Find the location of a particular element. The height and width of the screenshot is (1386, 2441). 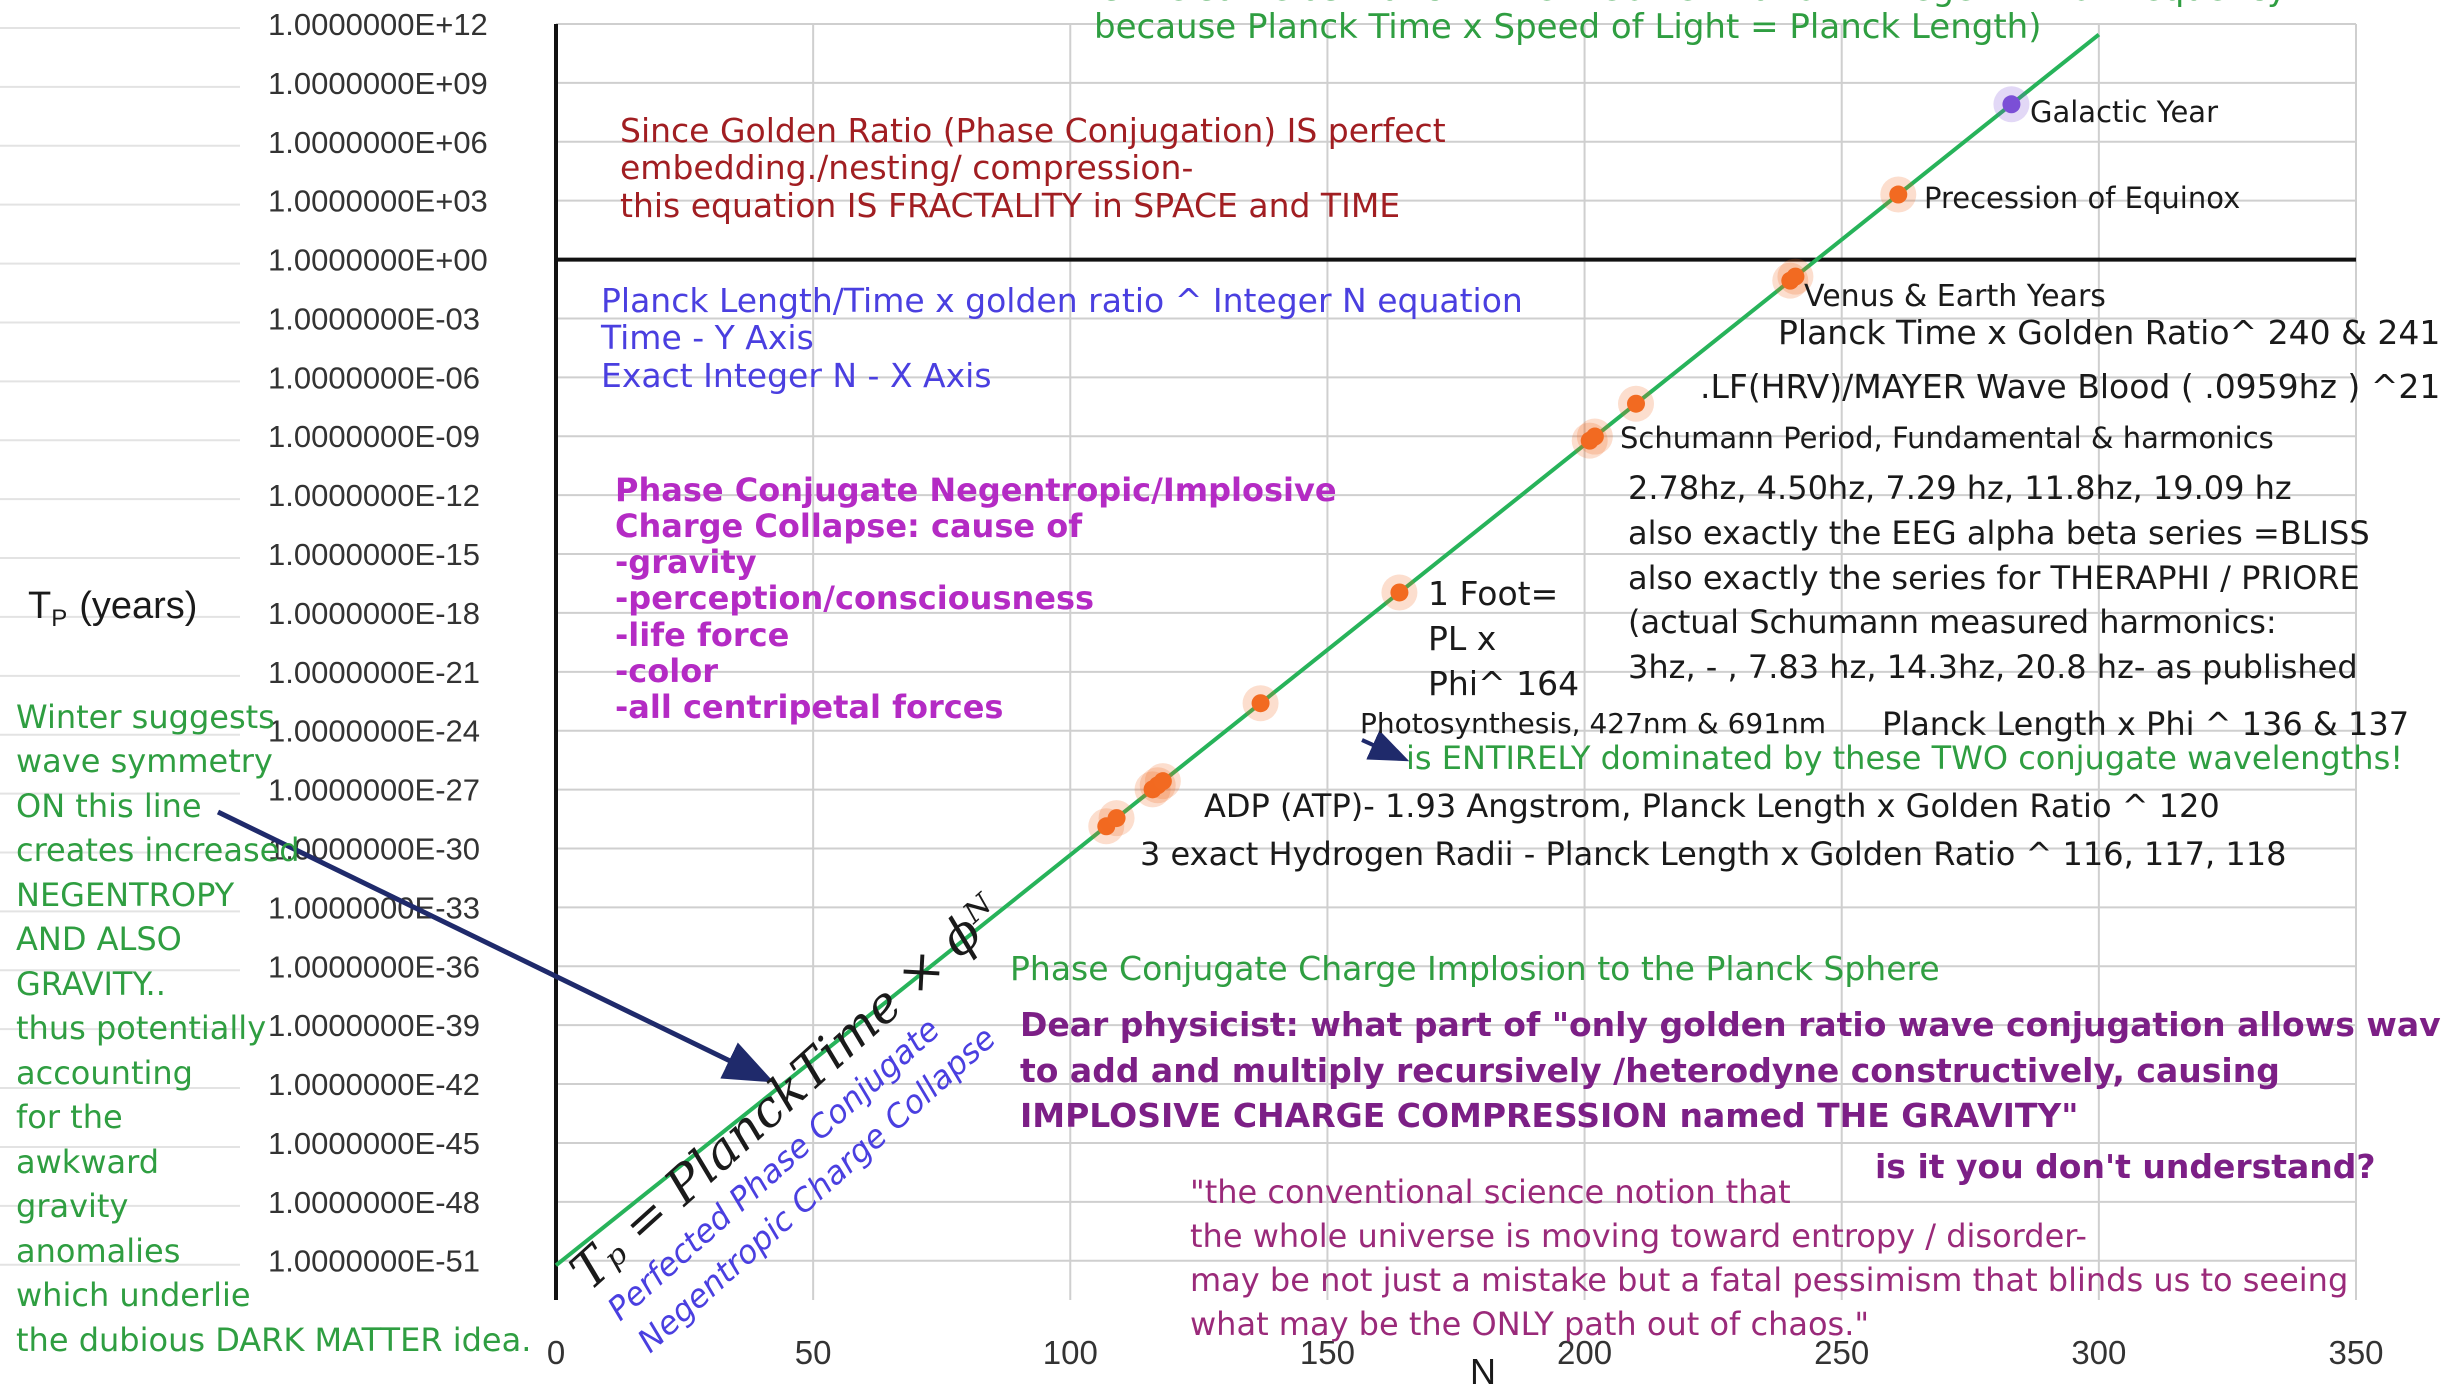

y-tick-label: 1.0000000E-51 is located at coordinates (374, 1261).